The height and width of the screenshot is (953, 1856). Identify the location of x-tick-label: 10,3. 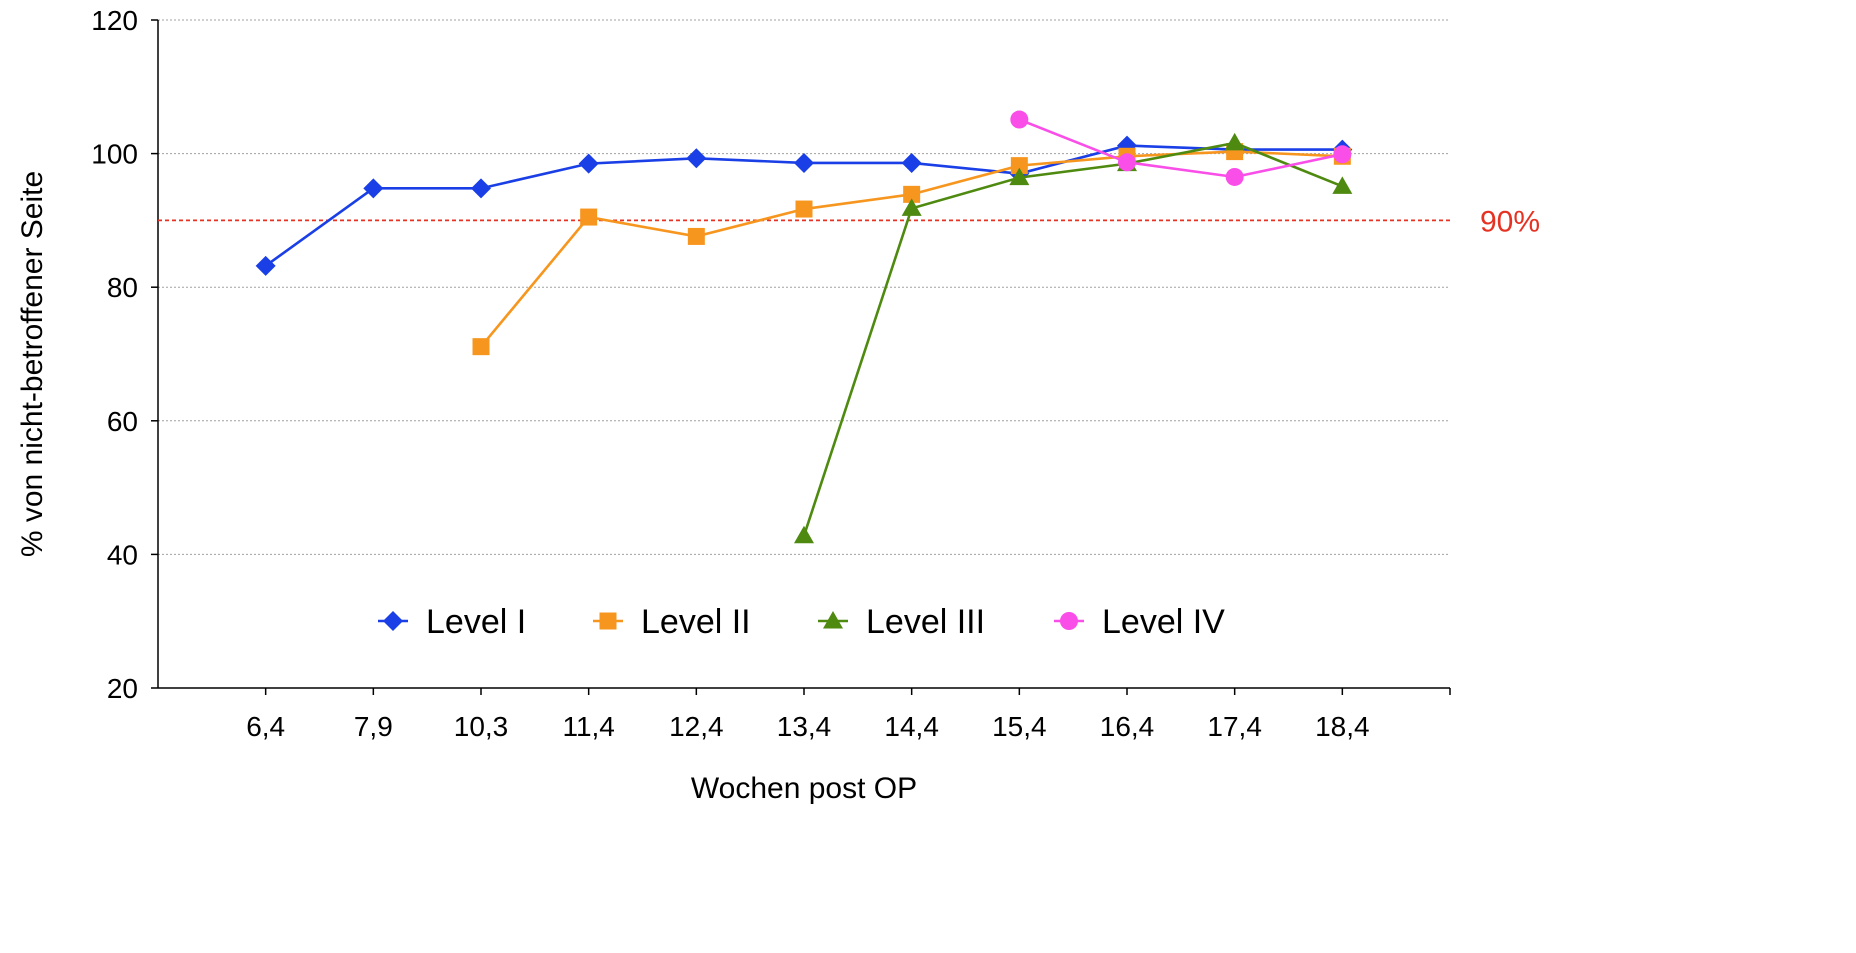
(481, 726).